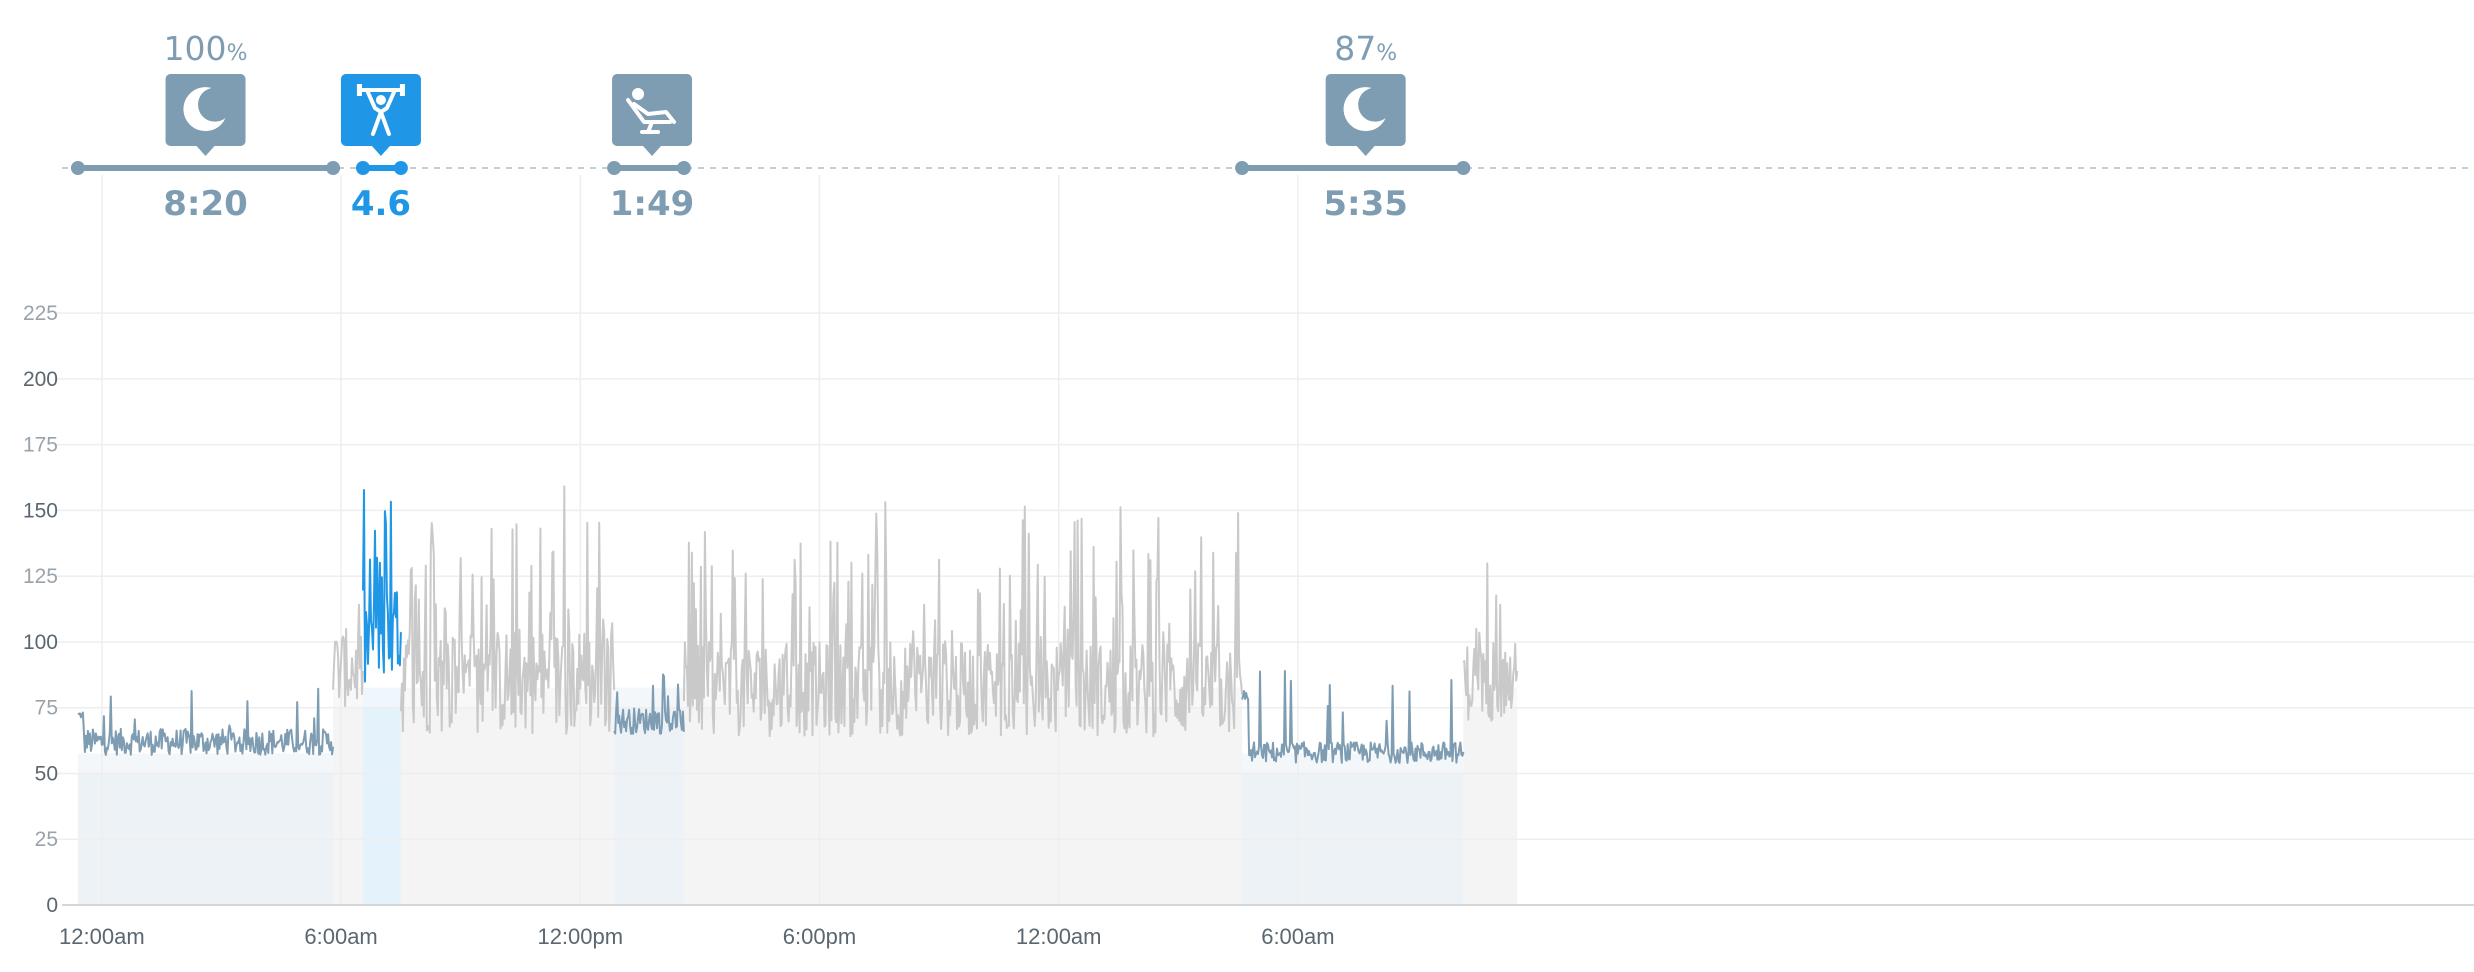 This screenshot has height=972, width=2474. What do you see at coordinates (52, 905) in the screenshot?
I see `y-tick-label: 0` at bounding box center [52, 905].